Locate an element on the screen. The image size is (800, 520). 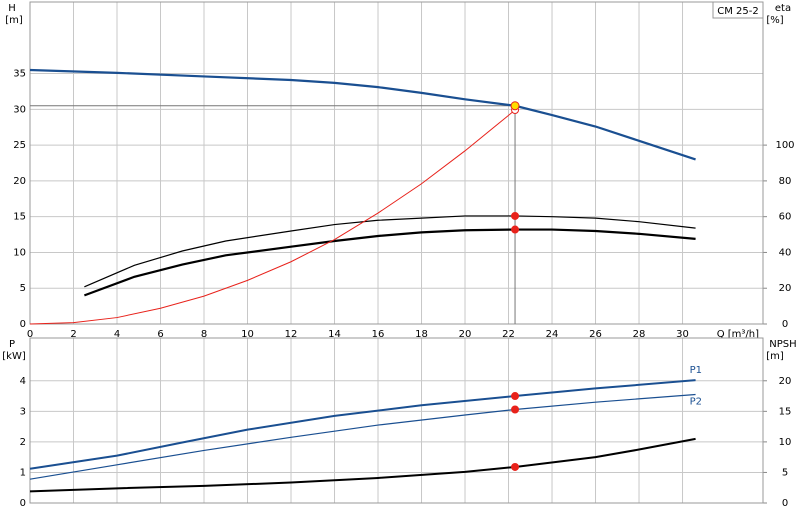
y2-tick-label: 10 is located at coordinates (785, 442).